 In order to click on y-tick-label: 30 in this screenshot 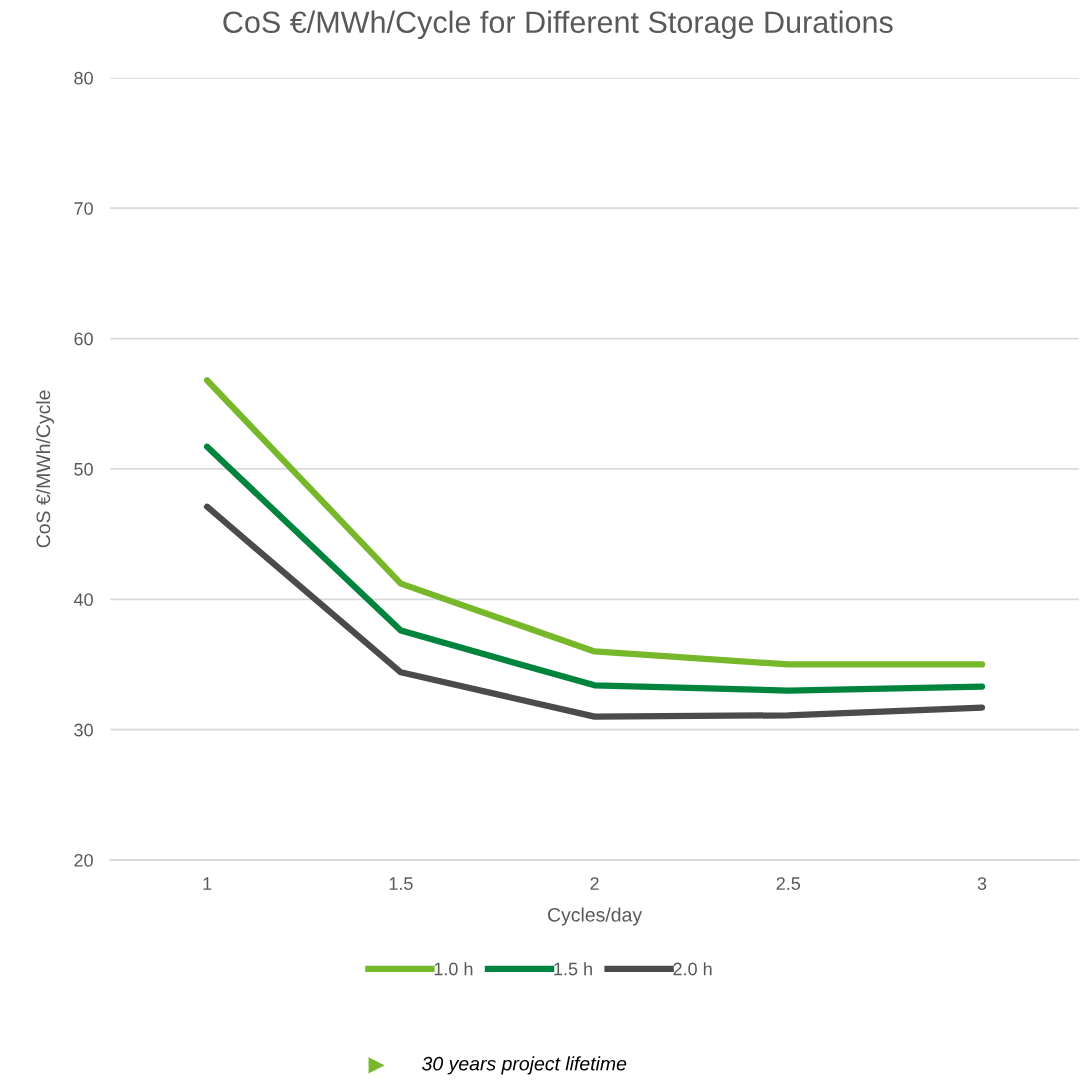, I will do `click(83, 730)`.